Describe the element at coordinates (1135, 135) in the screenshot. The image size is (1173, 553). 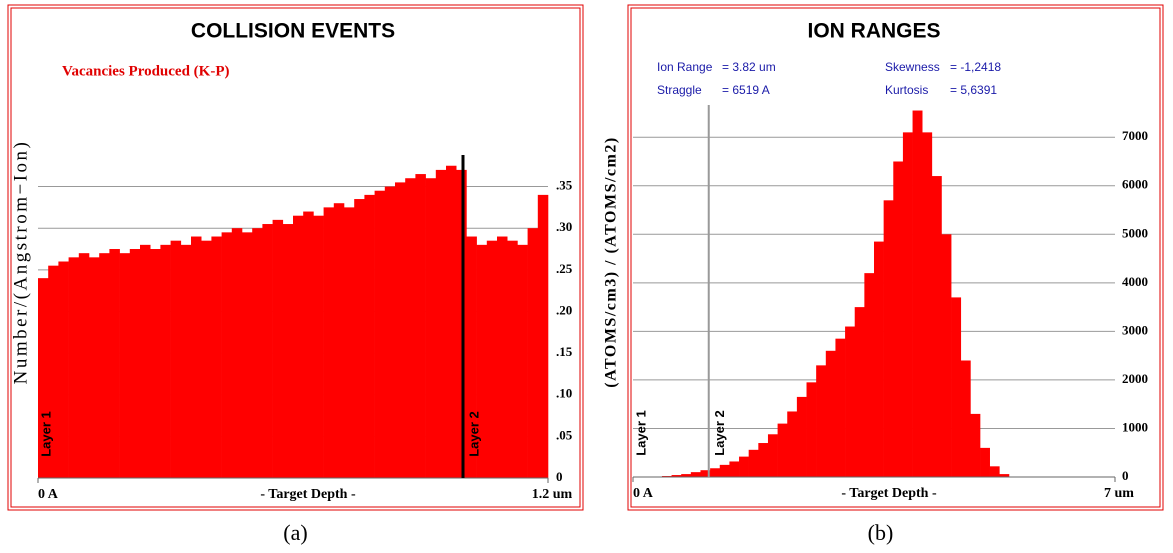
I see `y-tick-label: 7000` at that location.